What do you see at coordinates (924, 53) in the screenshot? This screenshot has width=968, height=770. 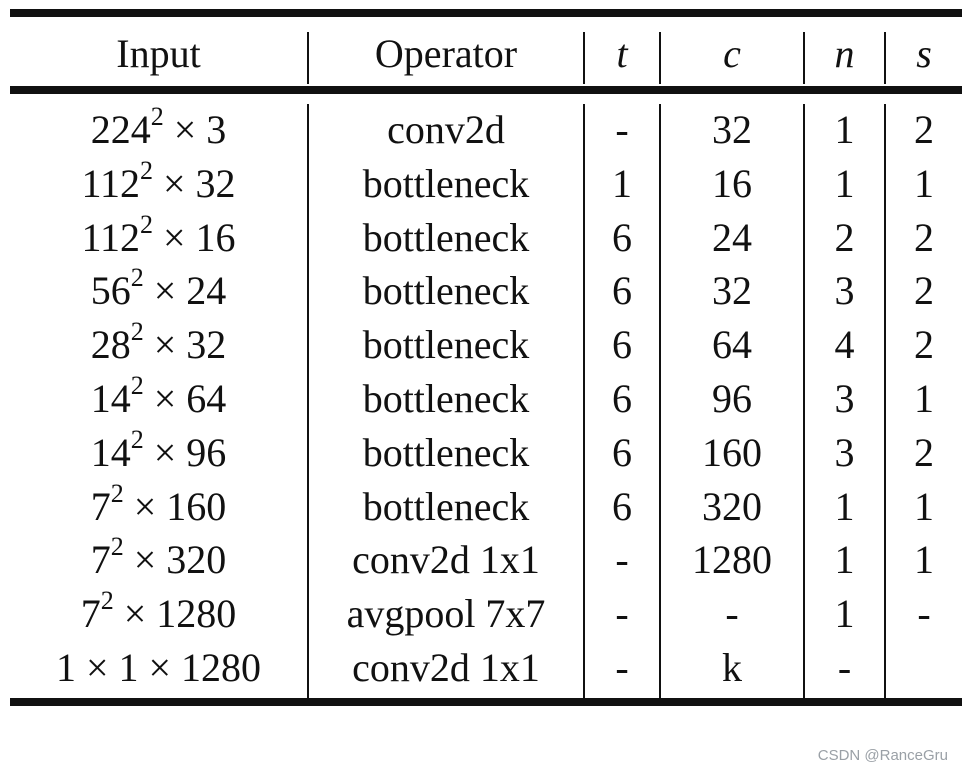 I see `header-s: s` at bounding box center [924, 53].